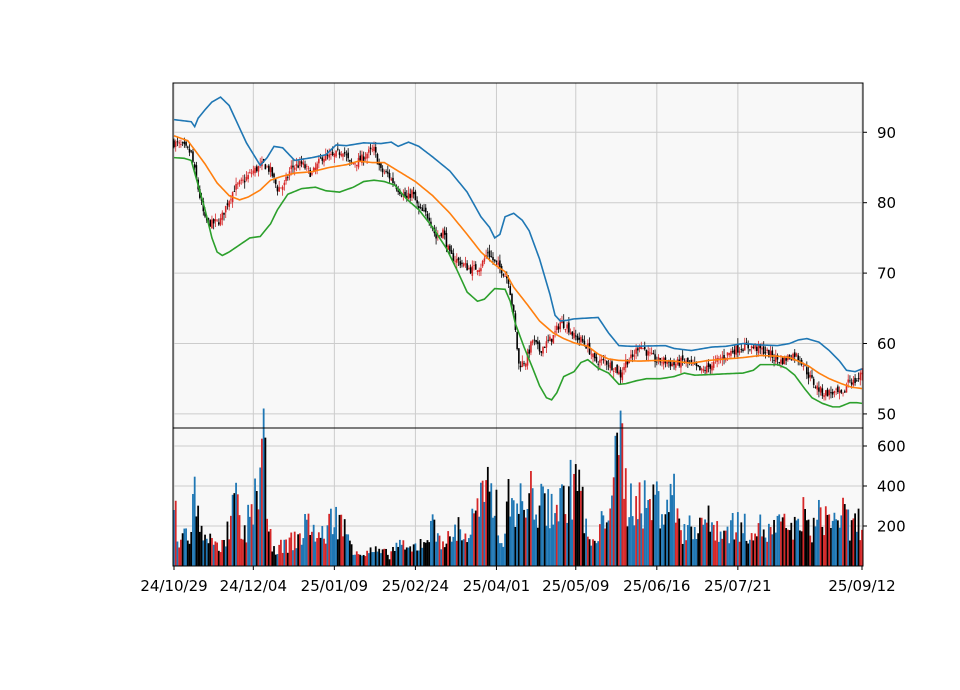 This screenshot has width=960, height=690. What do you see at coordinates (879, 273) in the screenshot?
I see `price-y-axis: 50 60 70 80 90` at bounding box center [879, 273].